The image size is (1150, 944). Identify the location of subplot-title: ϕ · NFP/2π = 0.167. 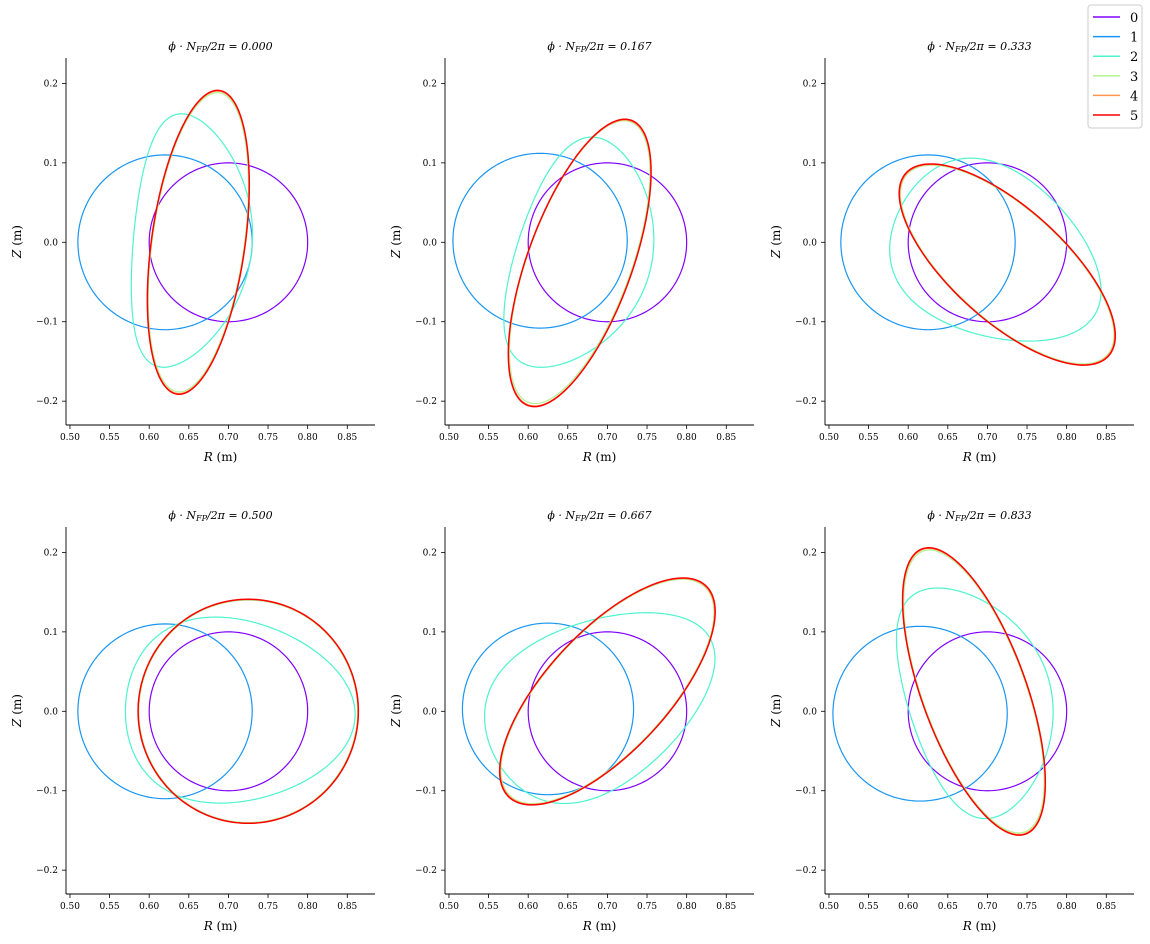
(599, 47).